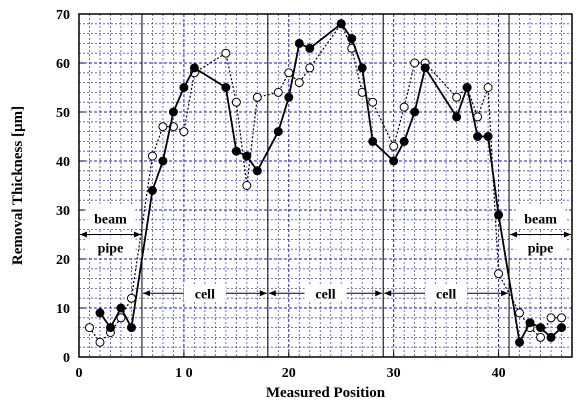 The width and height of the screenshot is (577, 405). I want to click on x-axis-label: Measured Position, so click(326, 393).